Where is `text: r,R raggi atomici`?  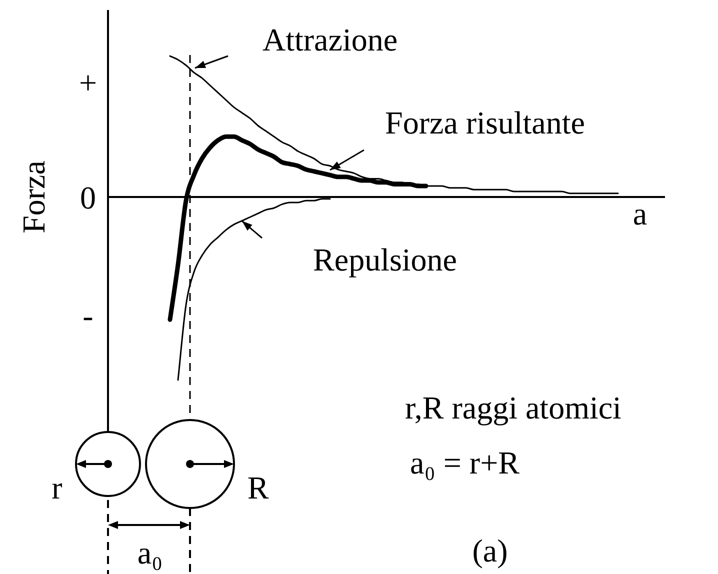
text: r,R raggi atomici is located at coordinates (513, 407).